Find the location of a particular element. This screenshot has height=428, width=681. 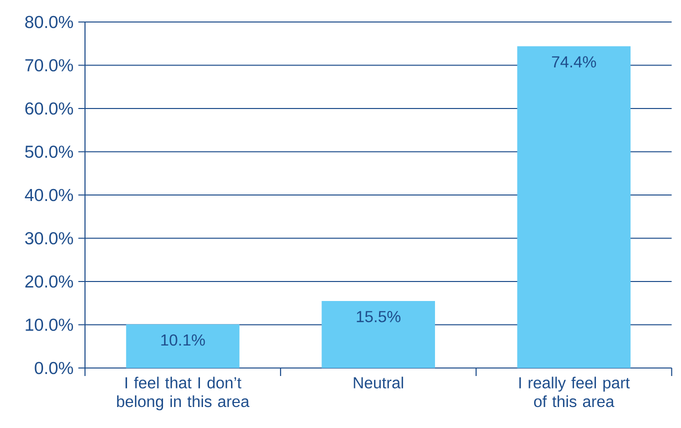

y-tick-label: 30.0% is located at coordinates (49, 238).